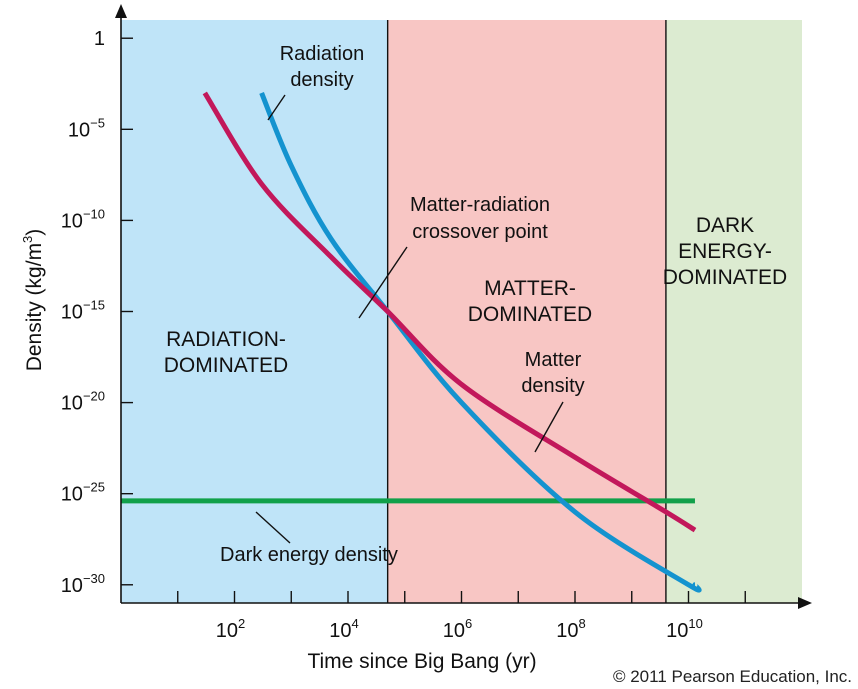 The width and height of the screenshot is (858, 689). What do you see at coordinates (309, 555) in the screenshot?
I see `annotation-dark-energy: Dark energy density` at bounding box center [309, 555].